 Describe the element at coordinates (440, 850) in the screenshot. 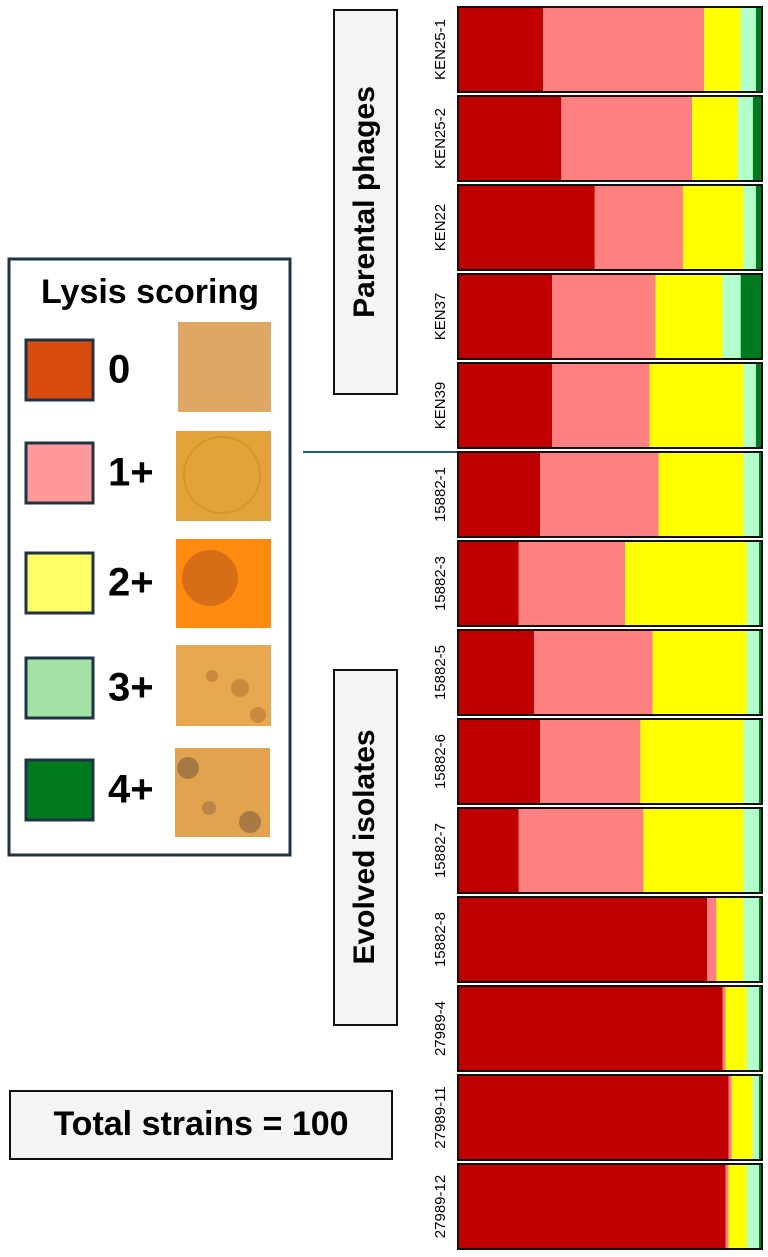

I see `y-tick-label: 15882-7` at that location.